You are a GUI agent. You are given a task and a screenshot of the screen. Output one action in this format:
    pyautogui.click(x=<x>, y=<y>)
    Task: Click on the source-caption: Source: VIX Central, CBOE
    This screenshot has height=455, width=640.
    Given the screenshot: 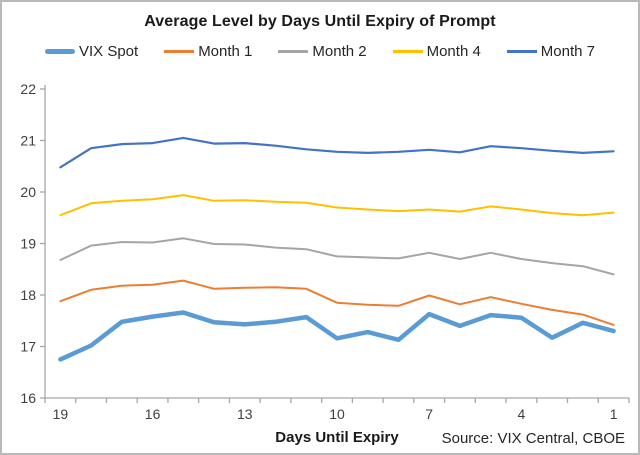 What is the action you would take?
    pyautogui.click(x=533, y=438)
    